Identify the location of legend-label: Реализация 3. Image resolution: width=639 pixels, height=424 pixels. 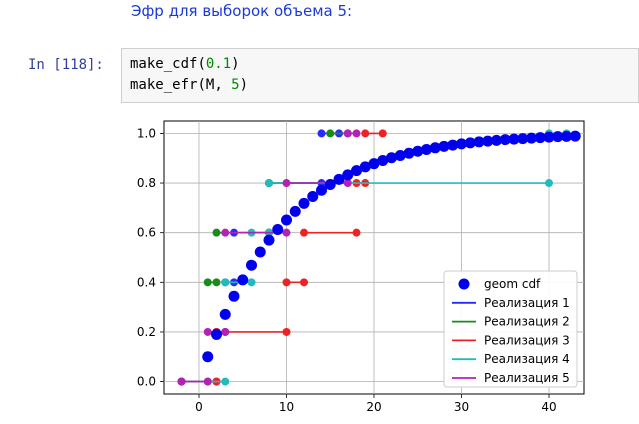
(527, 340).